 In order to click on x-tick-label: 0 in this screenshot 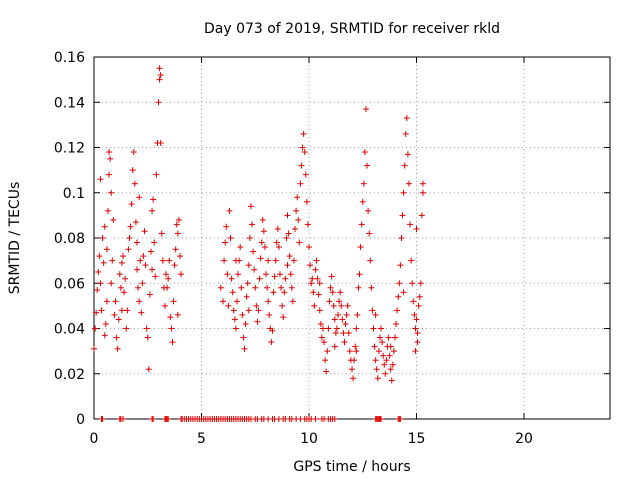, I will do `click(94, 439)`.